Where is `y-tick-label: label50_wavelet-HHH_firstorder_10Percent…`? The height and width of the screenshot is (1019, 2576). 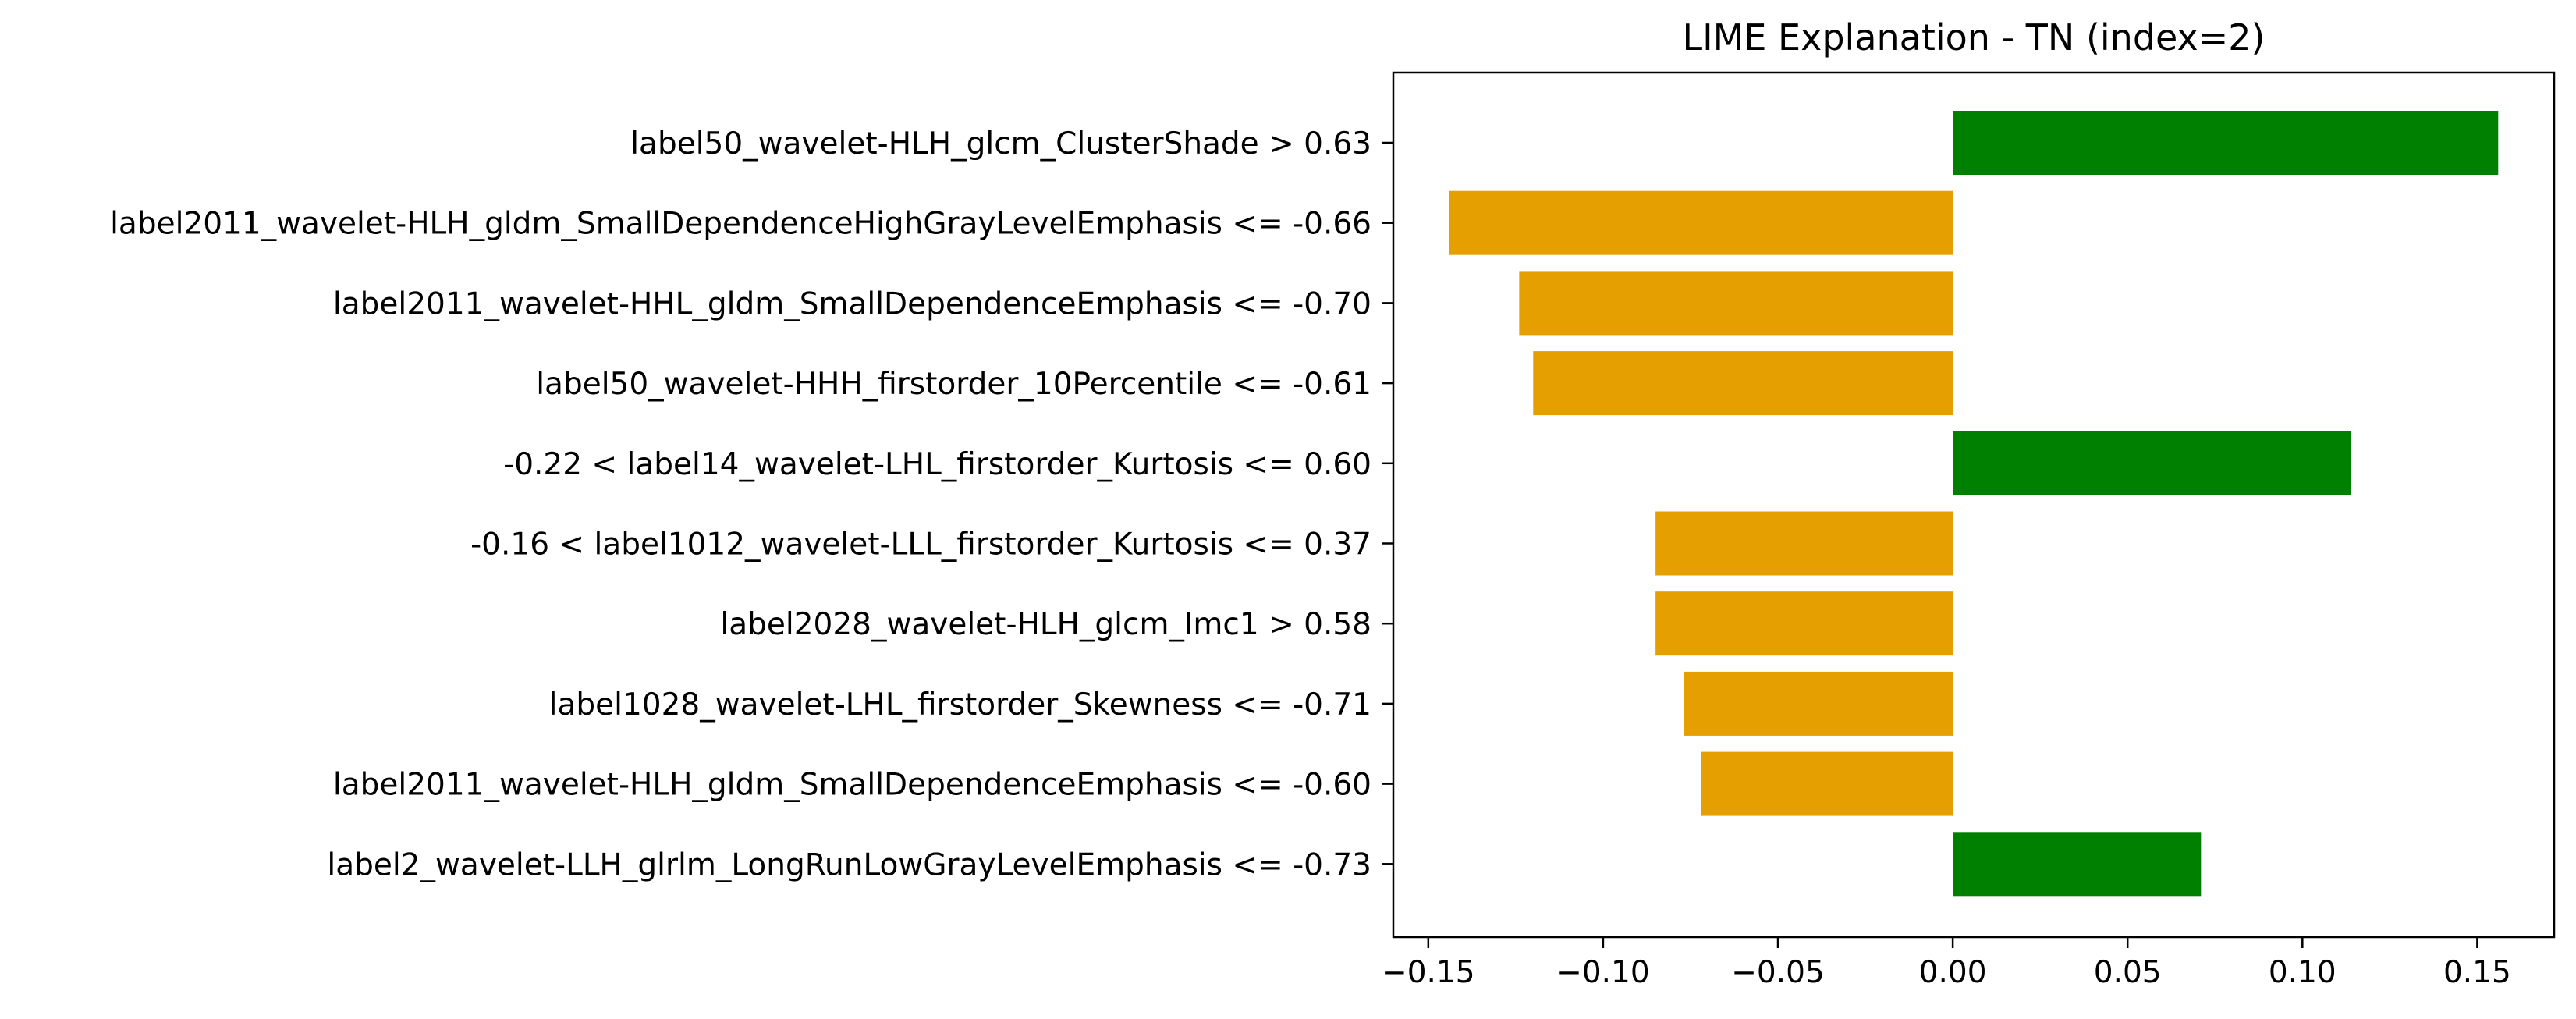
y-tick-label: label50_wavelet-HHH_firstorder_10Percent… is located at coordinates (953, 384).